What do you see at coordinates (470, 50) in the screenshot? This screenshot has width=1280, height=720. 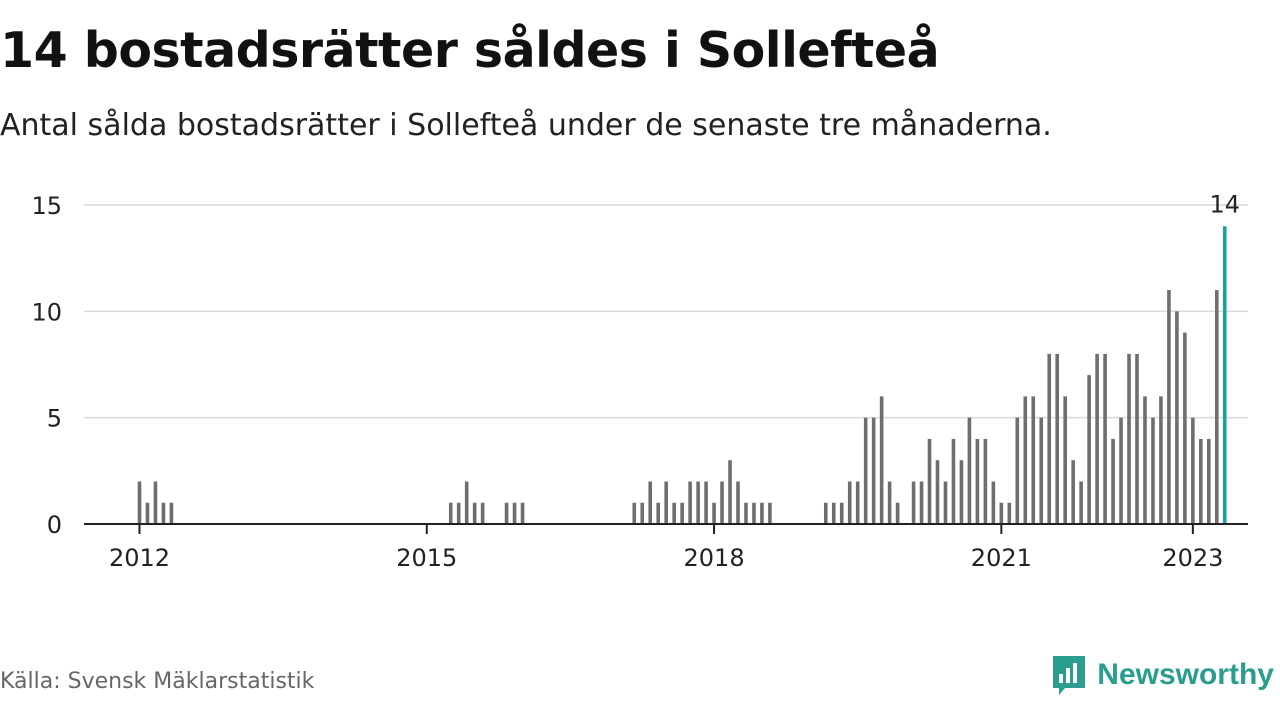 I see `chart-title: 14 bostadsrätter såldes i Sollefteå` at bounding box center [470, 50].